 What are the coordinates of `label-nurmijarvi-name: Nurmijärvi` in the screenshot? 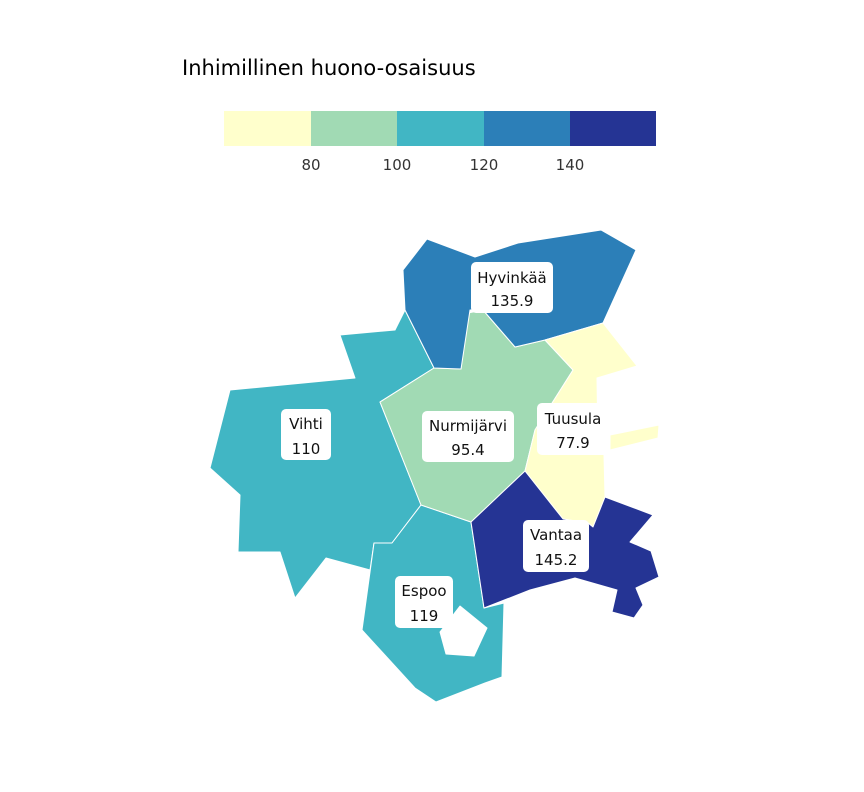 It's located at (468, 426).